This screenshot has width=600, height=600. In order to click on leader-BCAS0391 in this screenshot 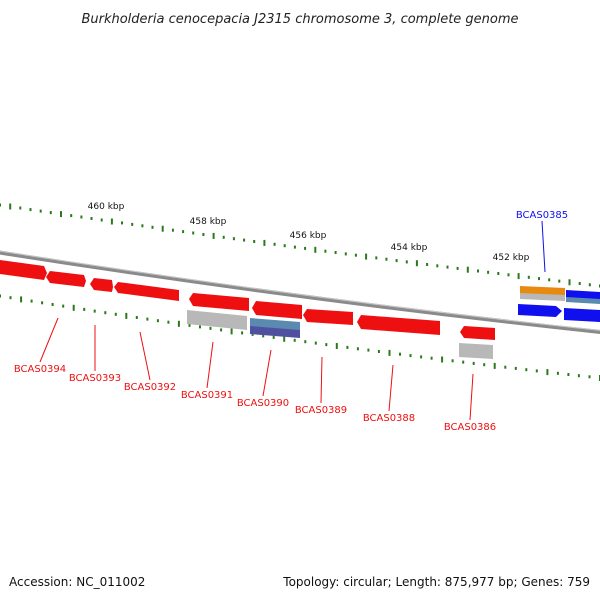, I will do `click(210, 365)`.